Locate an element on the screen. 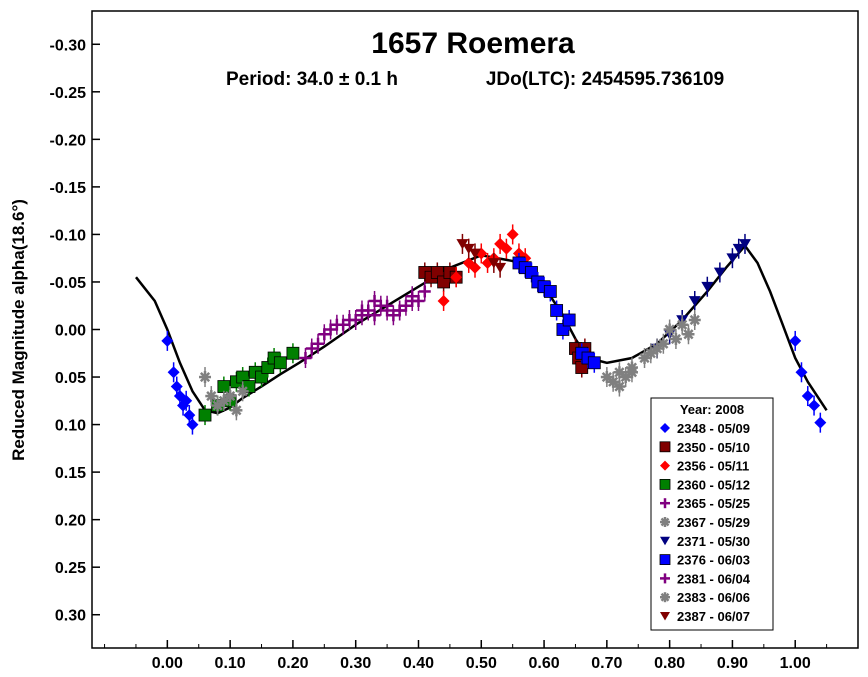 Image resolution: width=868 pixels, height=677 pixels. y-tick-label: 0.15 is located at coordinates (70, 473).